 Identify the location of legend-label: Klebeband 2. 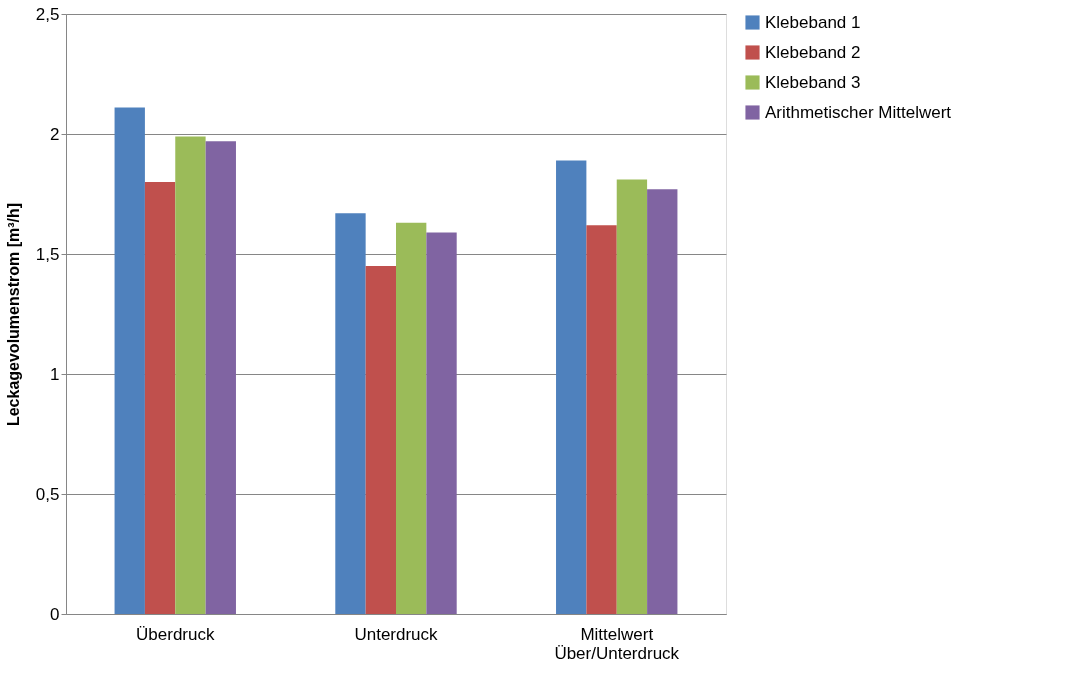
(813, 52).